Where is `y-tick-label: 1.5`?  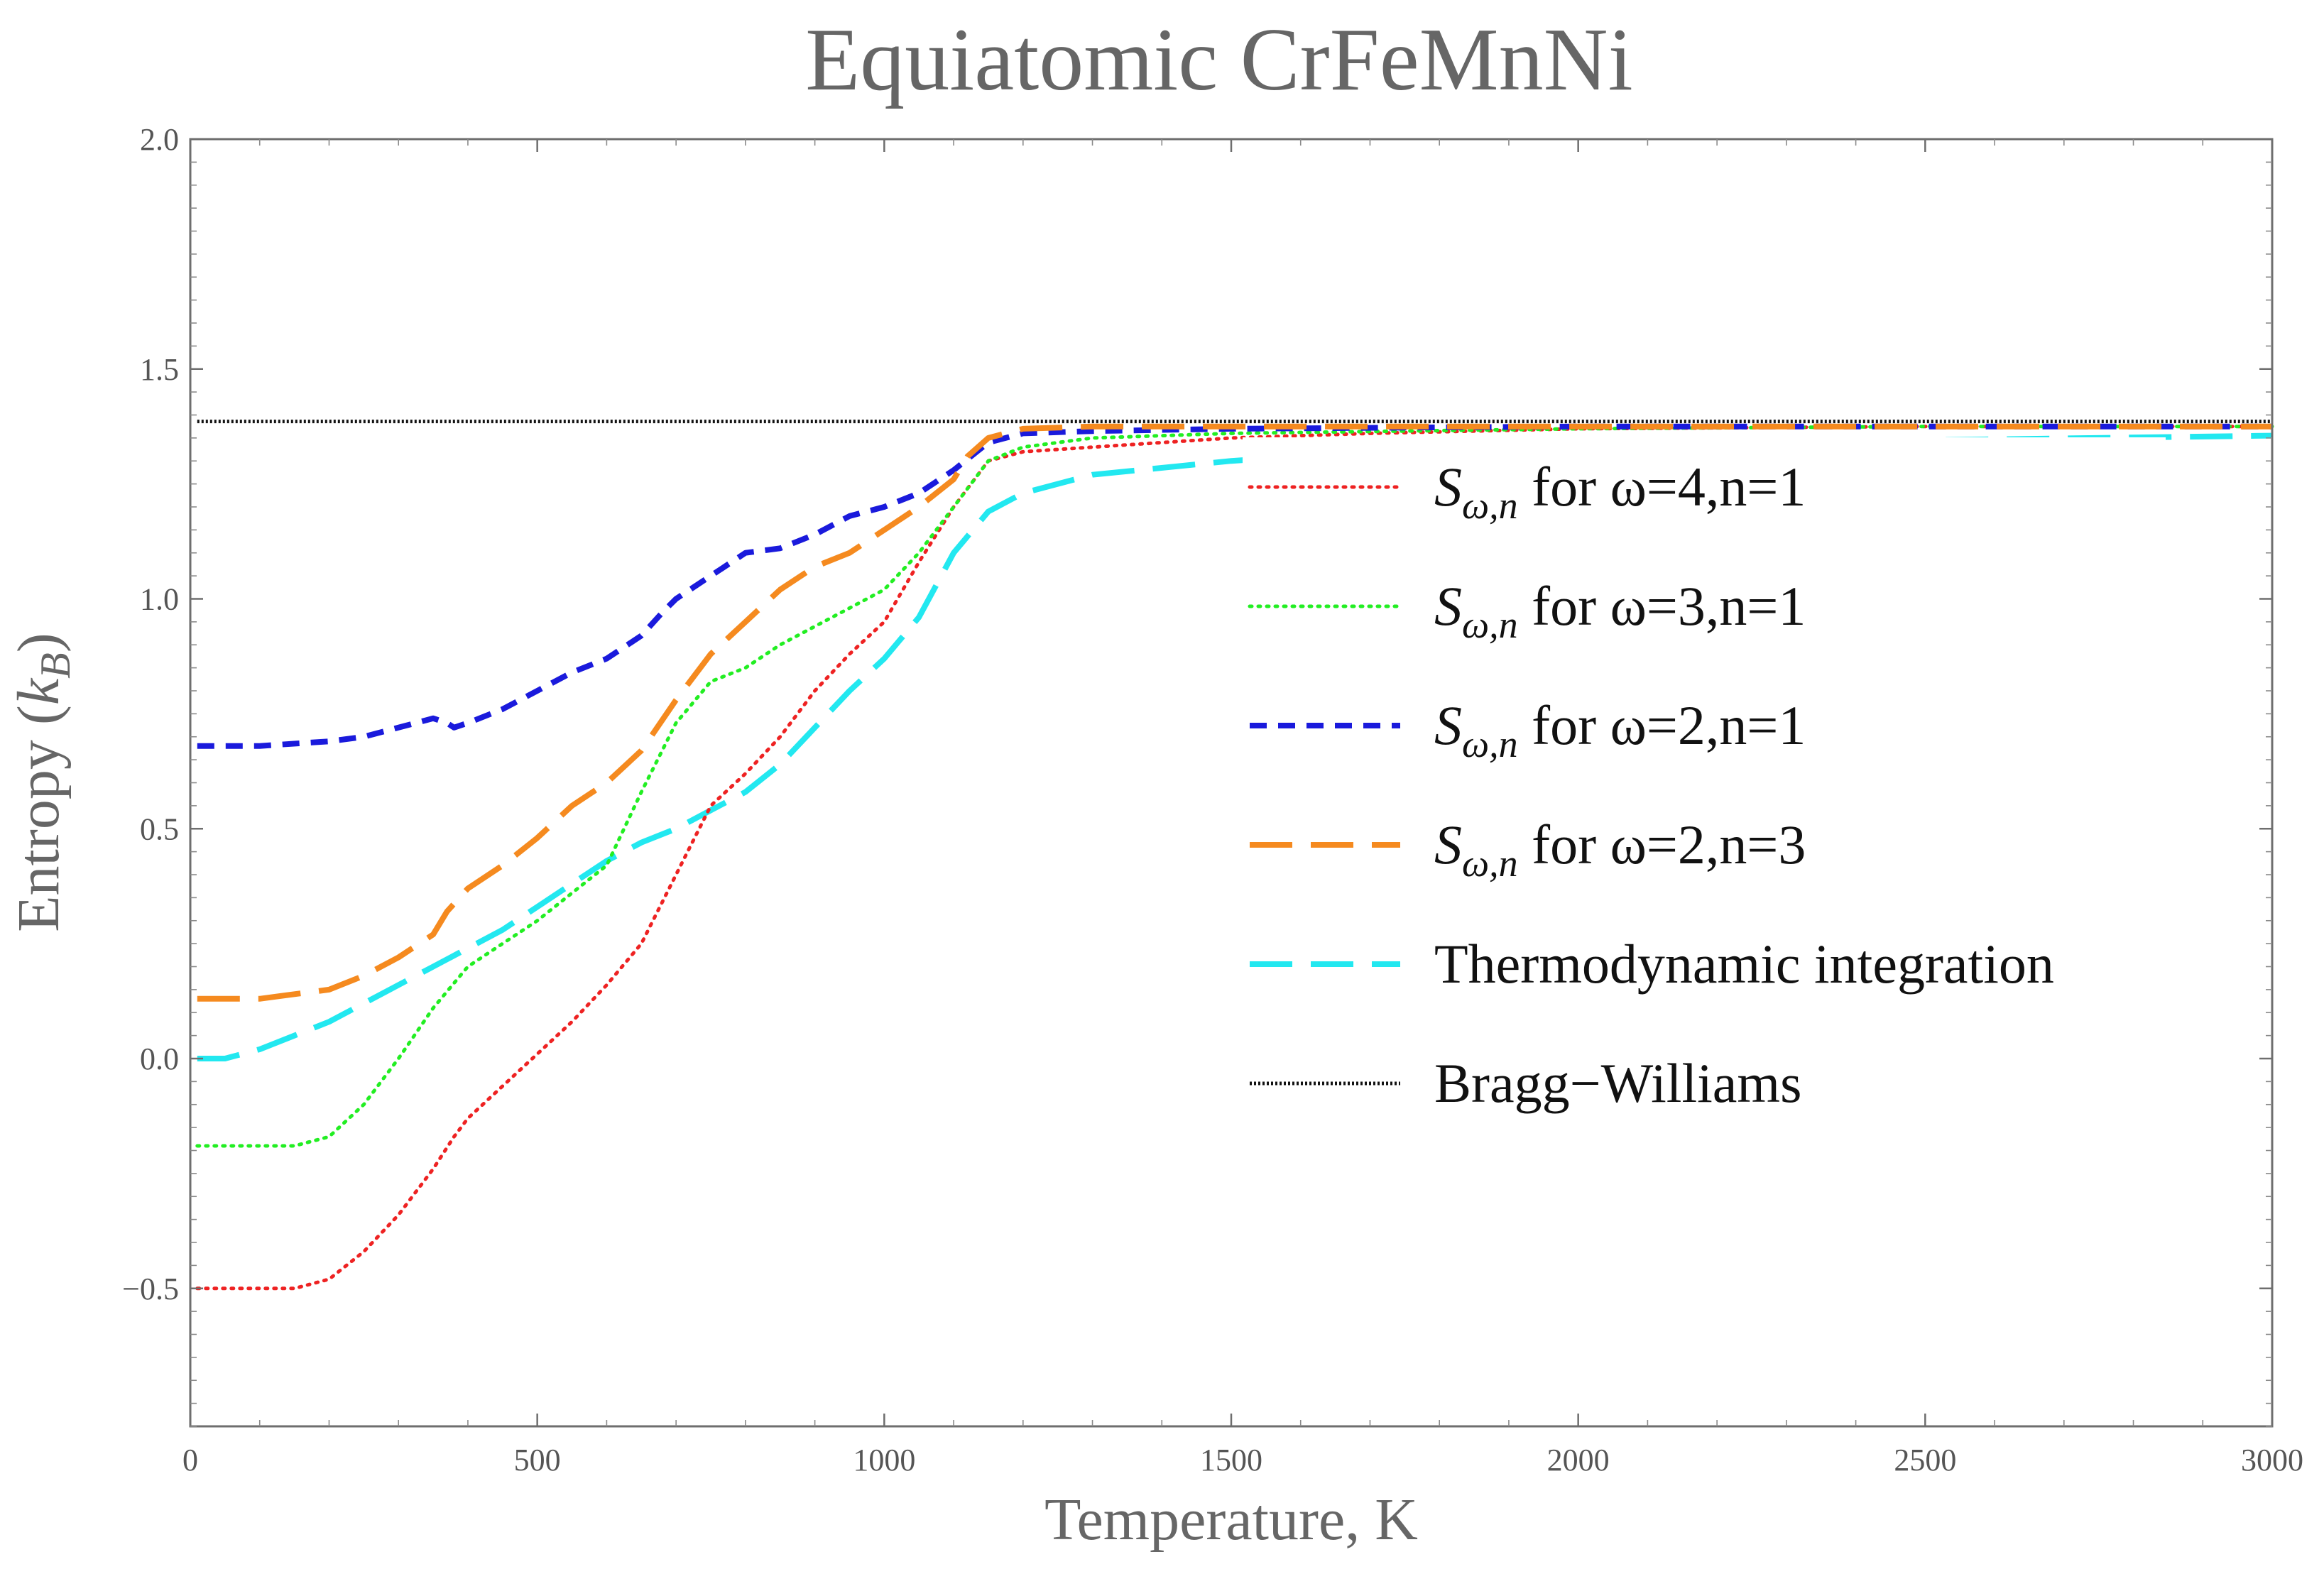
y-tick-label: 1.5 is located at coordinates (159, 369).